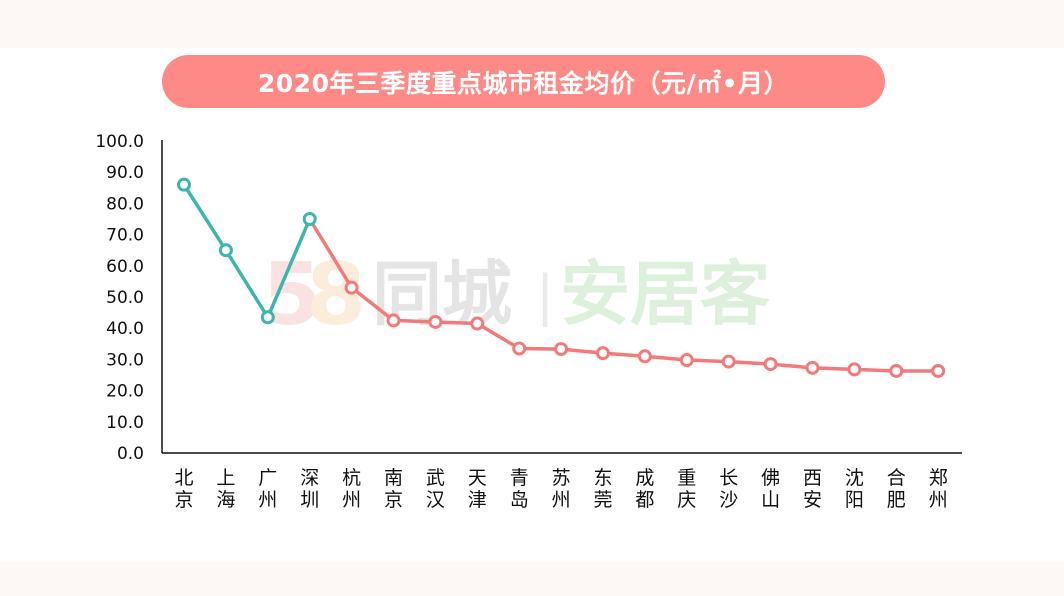 The image size is (1064, 596). Describe the element at coordinates (854, 489) in the screenshot. I see `x-tick-label: 沈阳` at that location.